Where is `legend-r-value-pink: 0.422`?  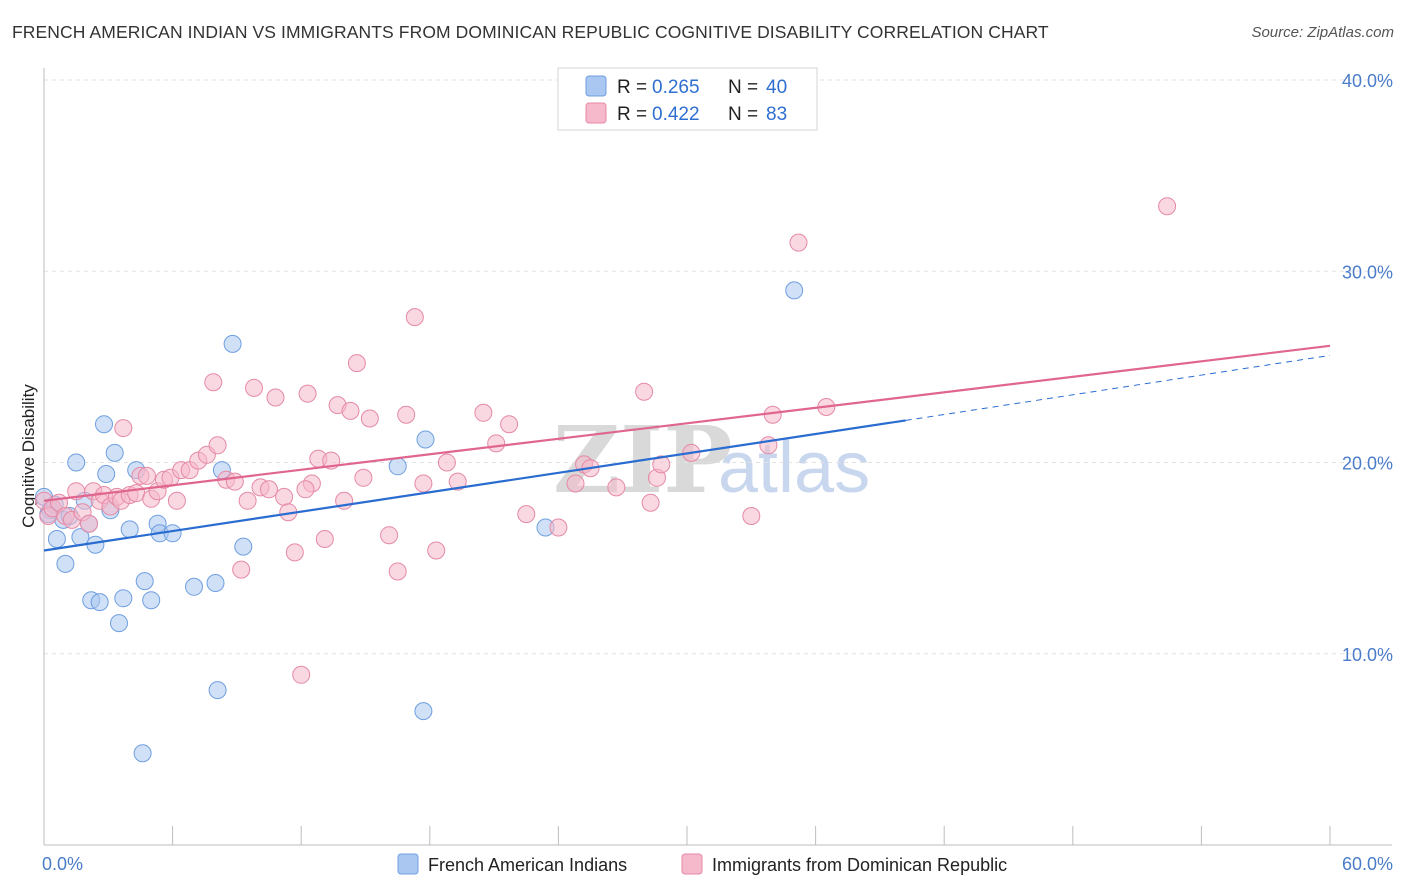
legend-r-value-pink: 0.422 is located at coordinates (676, 114).